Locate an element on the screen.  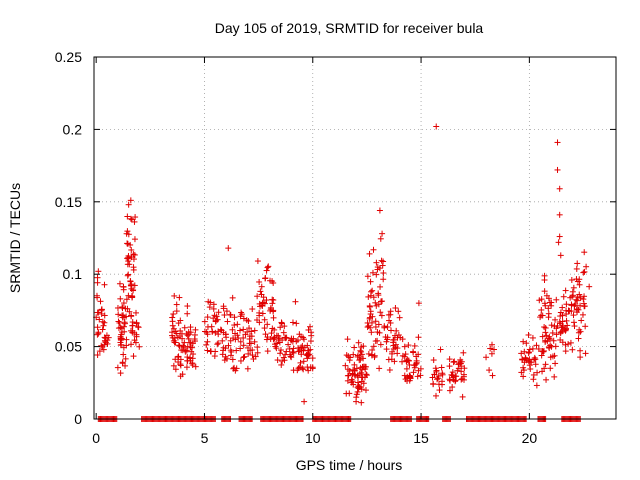
y-tick-label: 0.05 is located at coordinates (68, 347).